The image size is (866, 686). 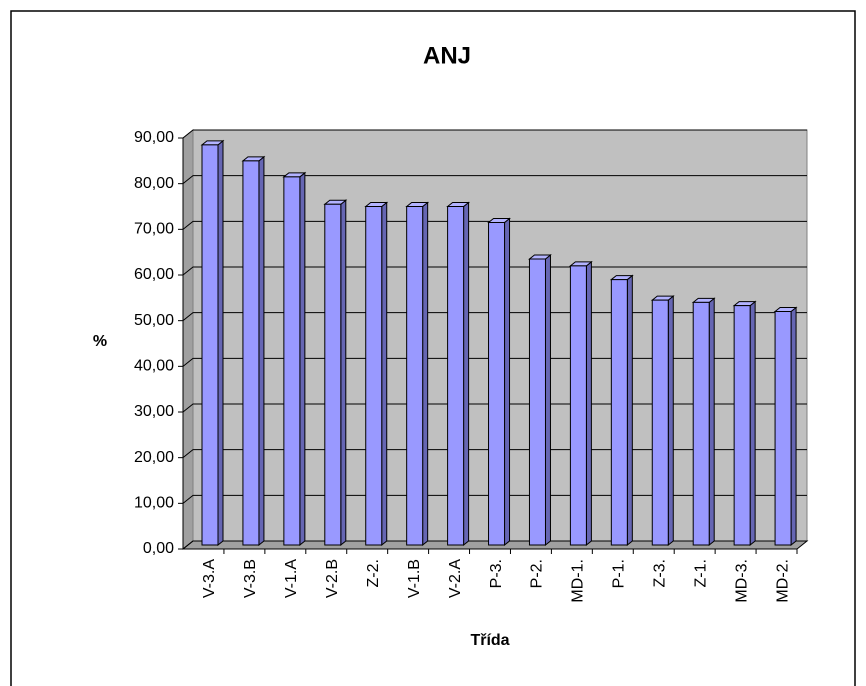 I want to click on side-wall, so click(x=188, y=339).